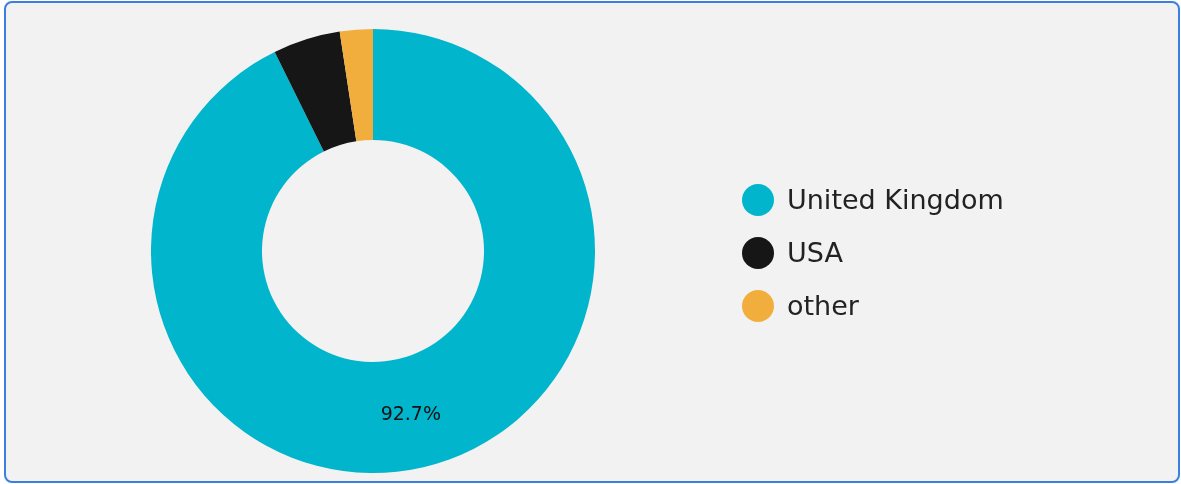  Describe the element at coordinates (895, 199) in the screenshot. I see `legend-label: United Kingdom` at that location.